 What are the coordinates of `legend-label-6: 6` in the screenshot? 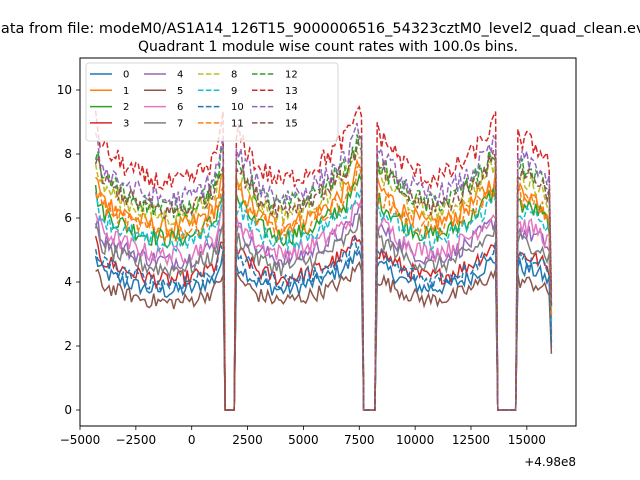 It's located at (180, 107).